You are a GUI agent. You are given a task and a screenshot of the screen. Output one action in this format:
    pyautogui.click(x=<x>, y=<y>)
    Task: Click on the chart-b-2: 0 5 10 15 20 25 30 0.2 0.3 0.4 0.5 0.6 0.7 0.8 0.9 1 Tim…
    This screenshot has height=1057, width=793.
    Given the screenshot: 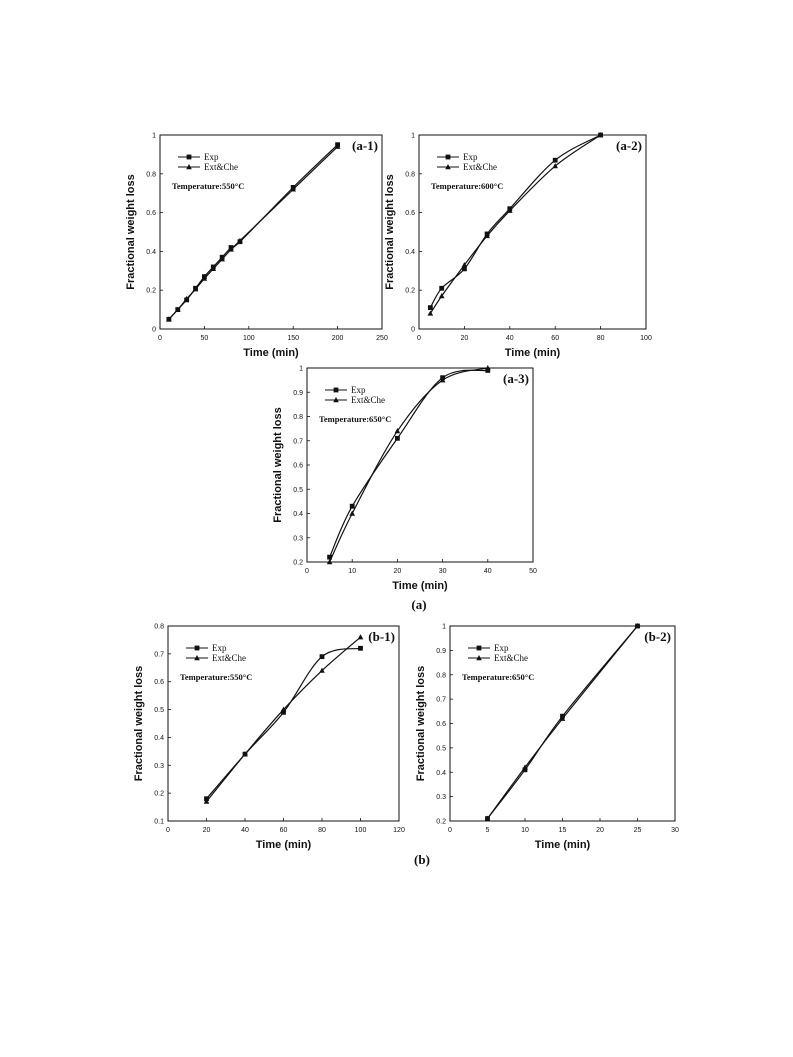 What is the action you would take?
    pyautogui.click(x=547, y=737)
    